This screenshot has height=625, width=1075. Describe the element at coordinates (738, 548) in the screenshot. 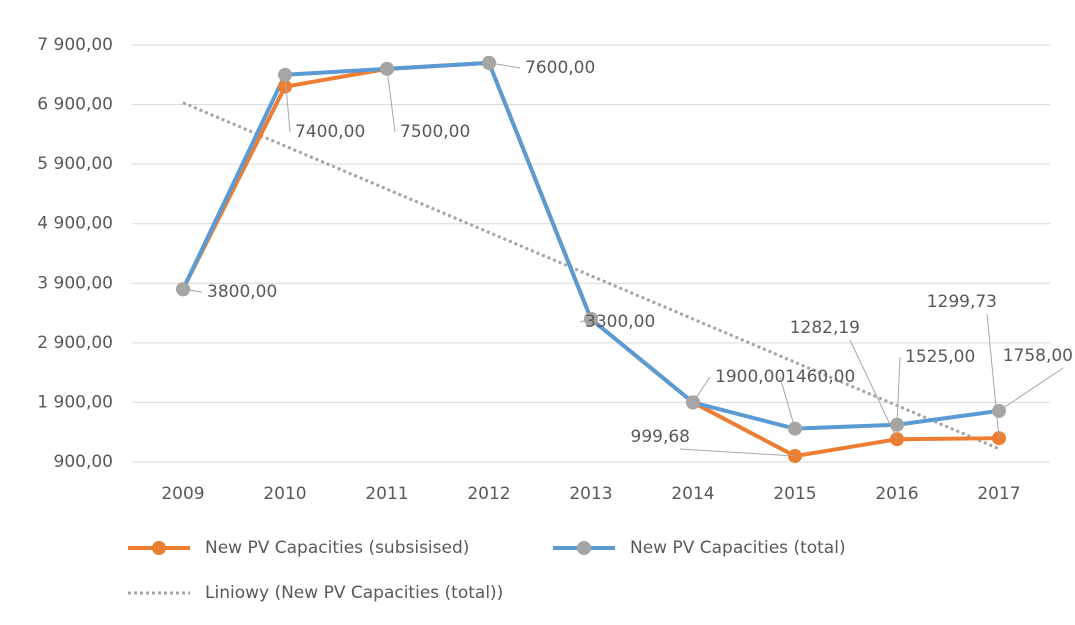

I see `legend-label: New PV Capacities (total)` at that location.